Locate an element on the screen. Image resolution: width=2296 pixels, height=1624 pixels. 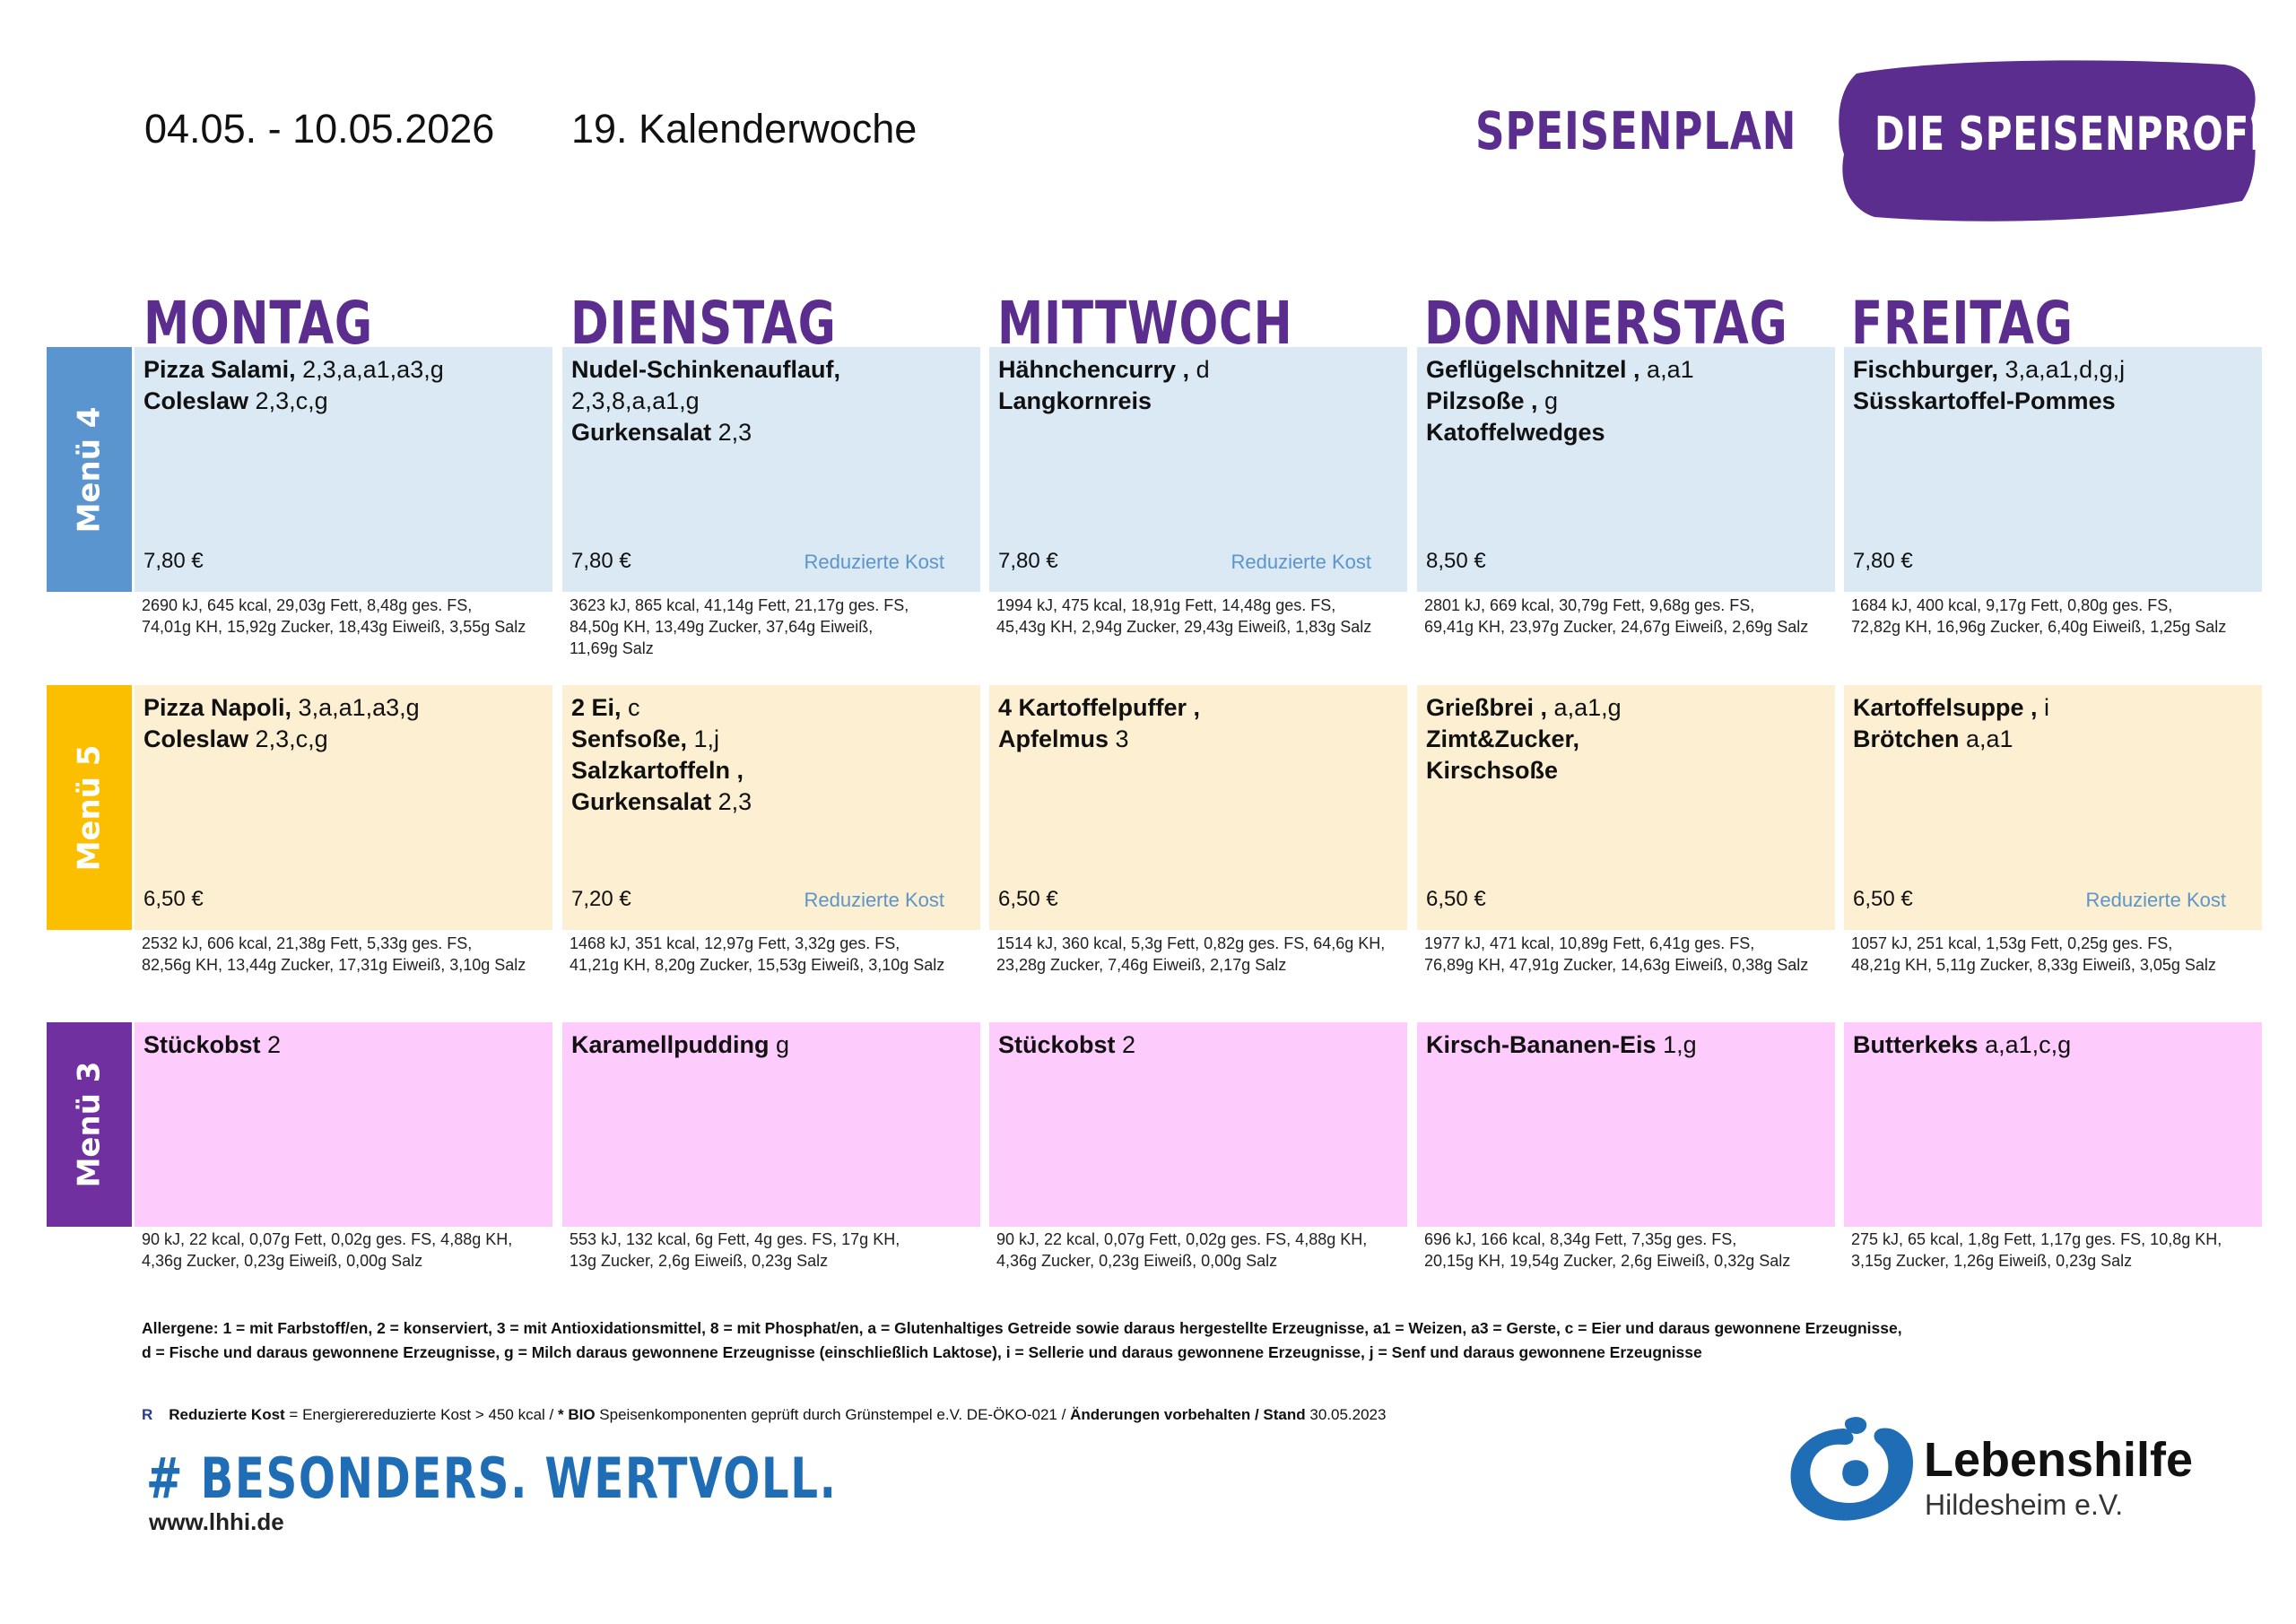
day-header-tuesday: DIENSTAG is located at coordinates (703, 323).